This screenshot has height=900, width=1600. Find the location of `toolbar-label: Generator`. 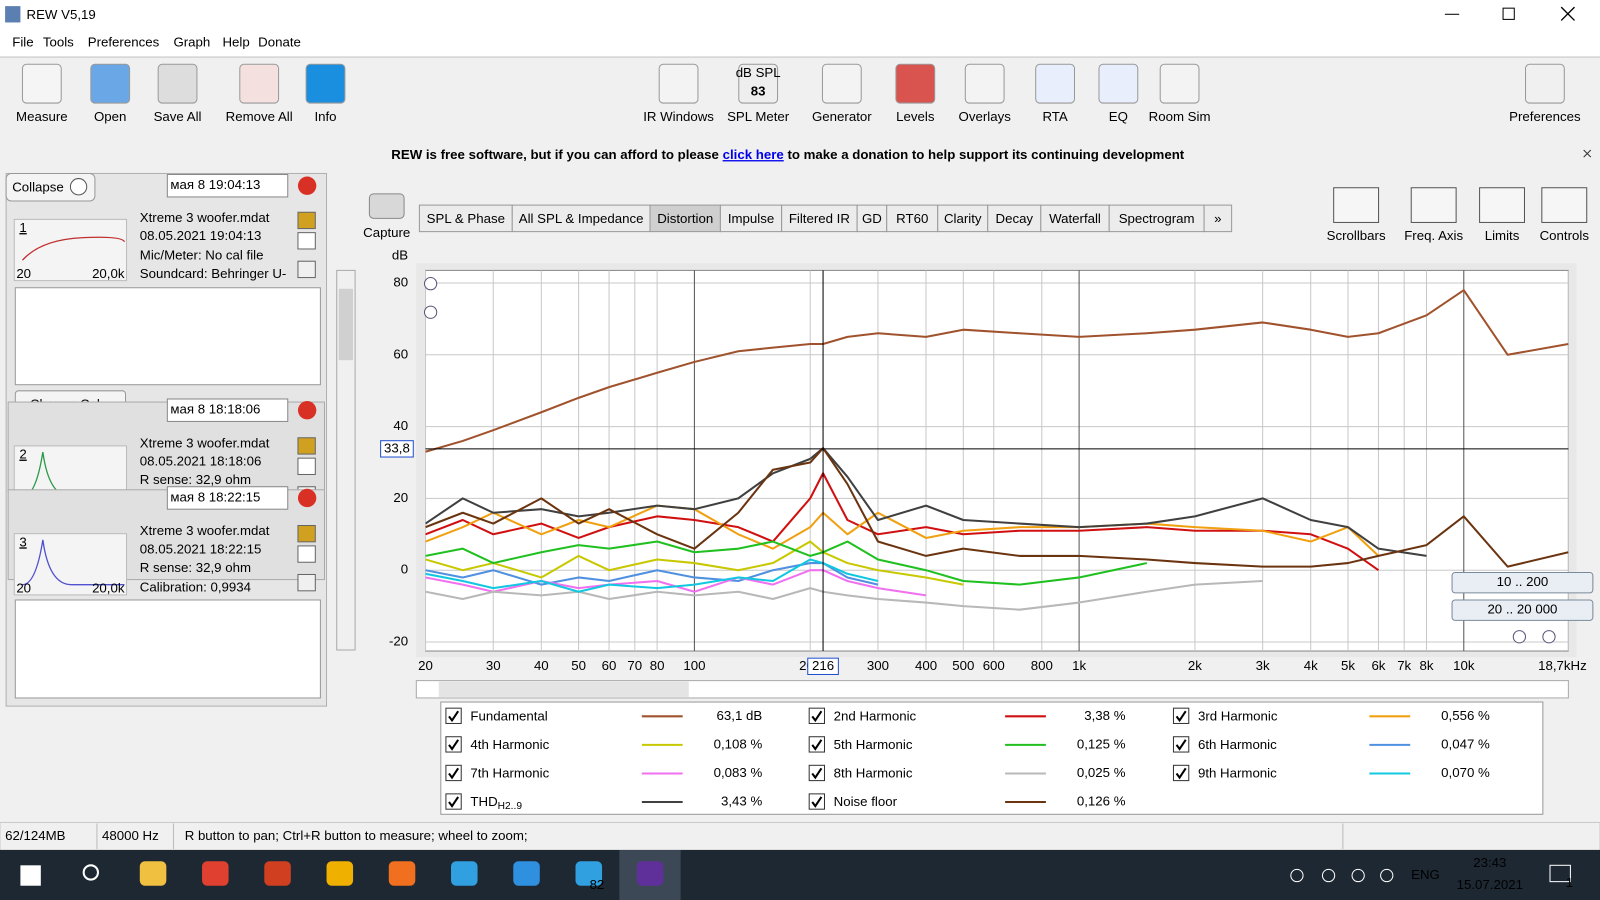

toolbar-label: Generator is located at coordinates (842, 116).